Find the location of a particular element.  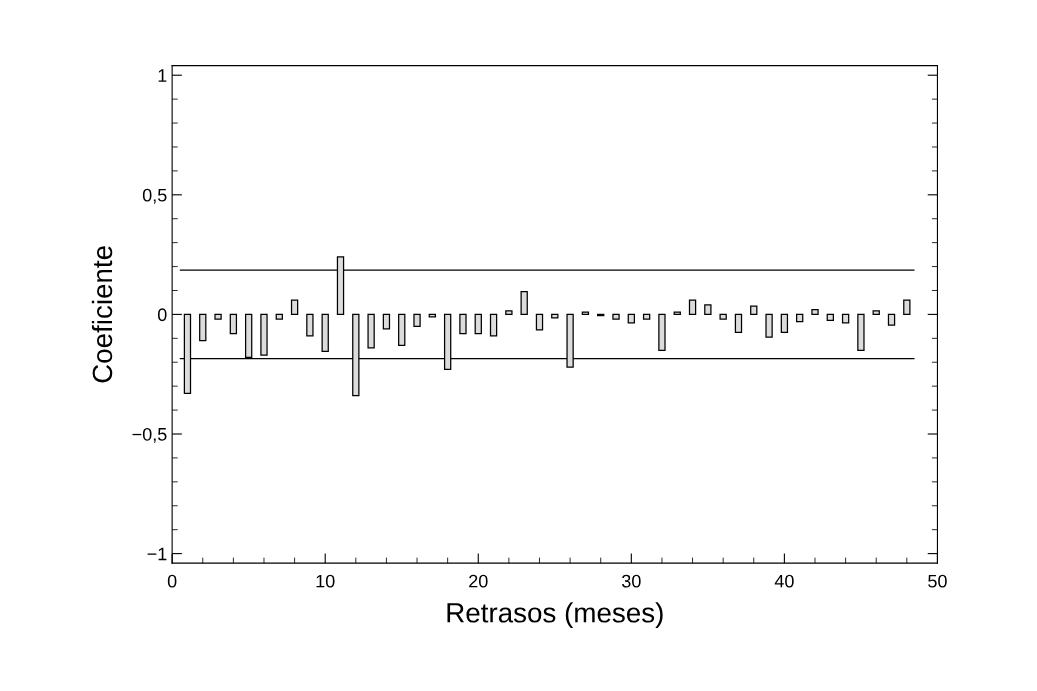

y-tick-label: −1 is located at coordinates (157, 554).